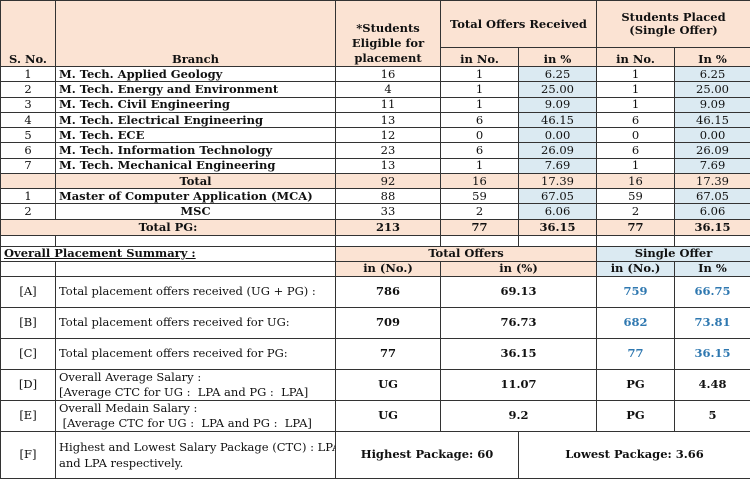 Image resolution: width=750 pixels, height=481 pixels. Describe the element at coordinates (635, 196) in the screenshot. I see `row-placed-no: 59` at that location.